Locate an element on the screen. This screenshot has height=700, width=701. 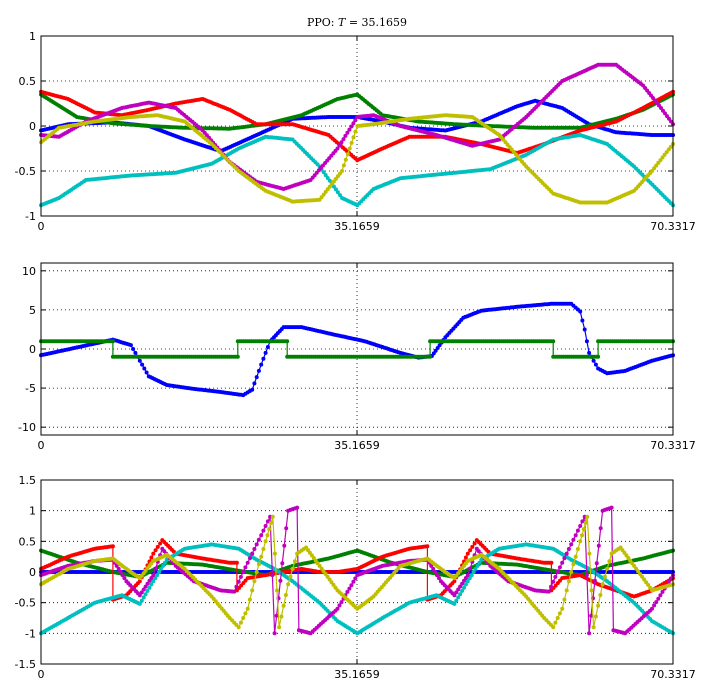
y-tick-label: 1.5 is located at coordinates (28, 480).